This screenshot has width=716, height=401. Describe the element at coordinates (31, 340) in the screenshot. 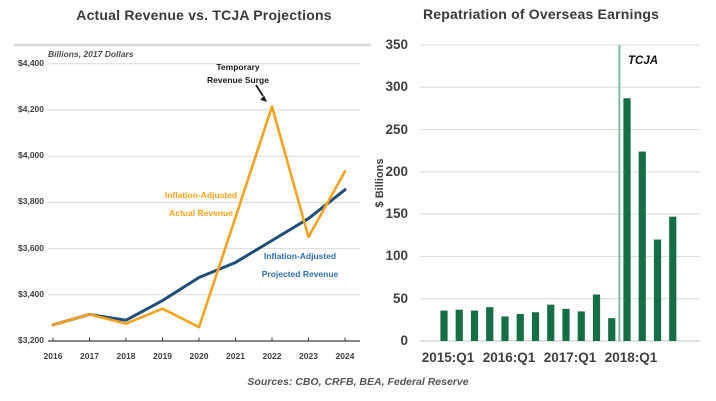

I see `left-y-tick-label: $3,200` at that location.